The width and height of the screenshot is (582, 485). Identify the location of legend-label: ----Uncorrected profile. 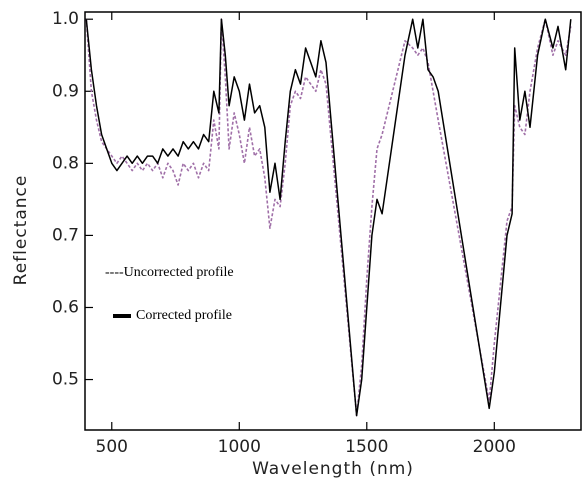
(169, 272).